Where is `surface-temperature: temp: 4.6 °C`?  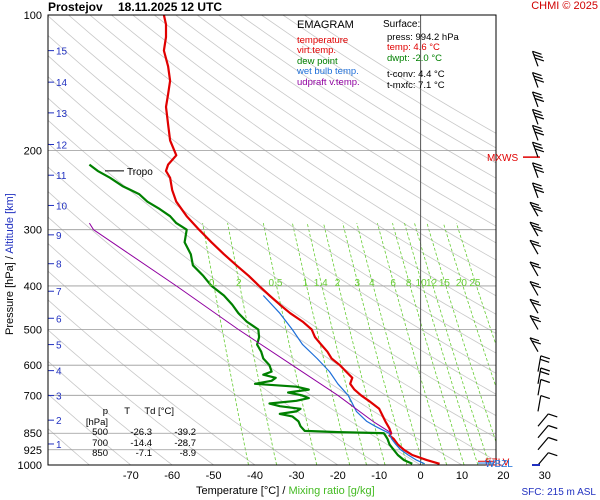 surface-temperature: temp: 4.6 °C is located at coordinates (413, 47).